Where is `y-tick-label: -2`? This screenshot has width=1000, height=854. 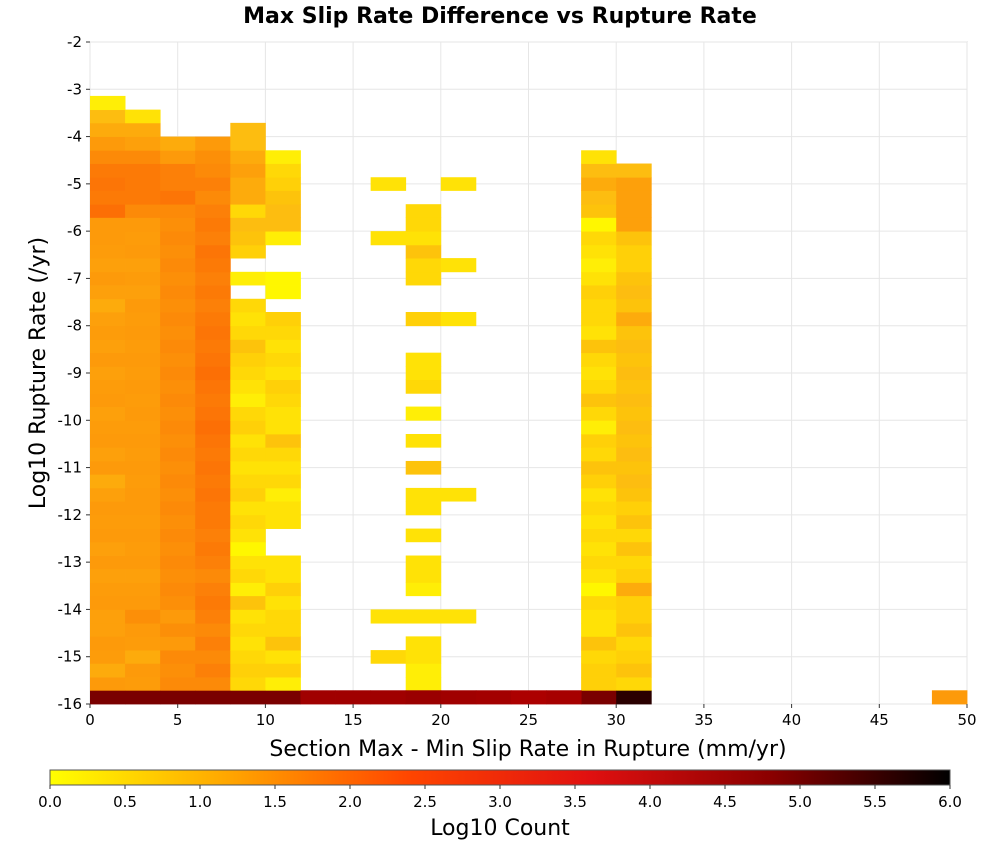 y-tick-label: -2 is located at coordinates (74, 42).